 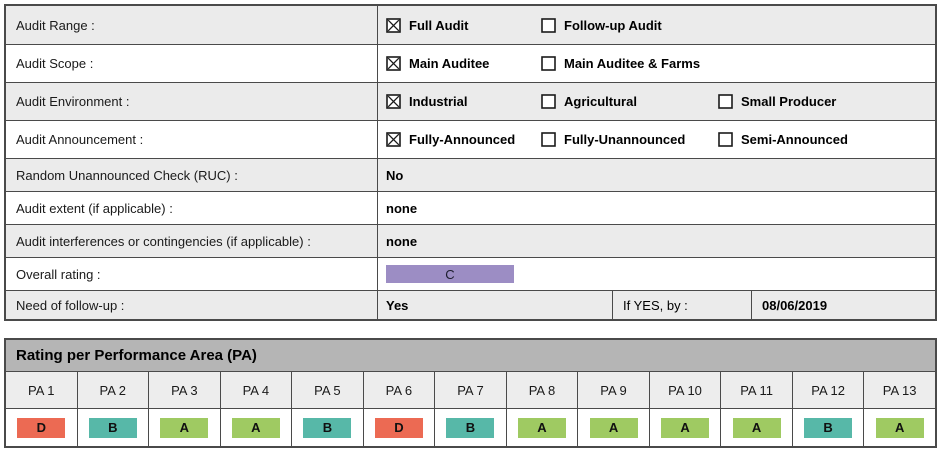 I want to click on option-label: Fully-Announced, so click(x=462, y=139).